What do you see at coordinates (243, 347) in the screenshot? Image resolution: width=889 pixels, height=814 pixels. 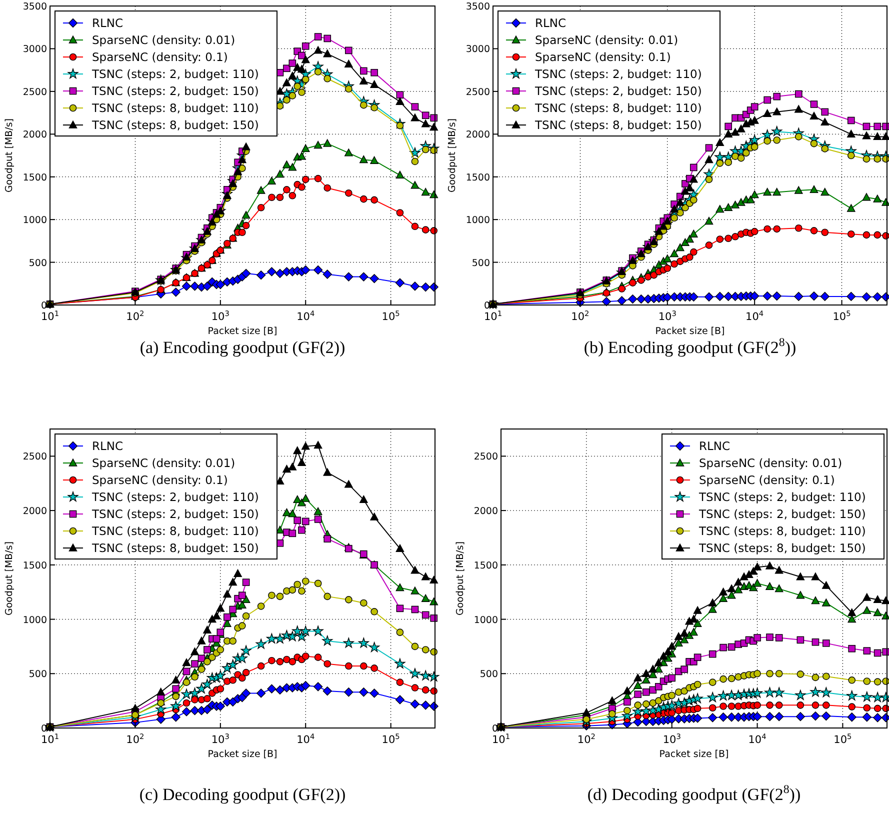 I see `text: (a) Encoding goodput (GF(2))` at bounding box center [243, 347].